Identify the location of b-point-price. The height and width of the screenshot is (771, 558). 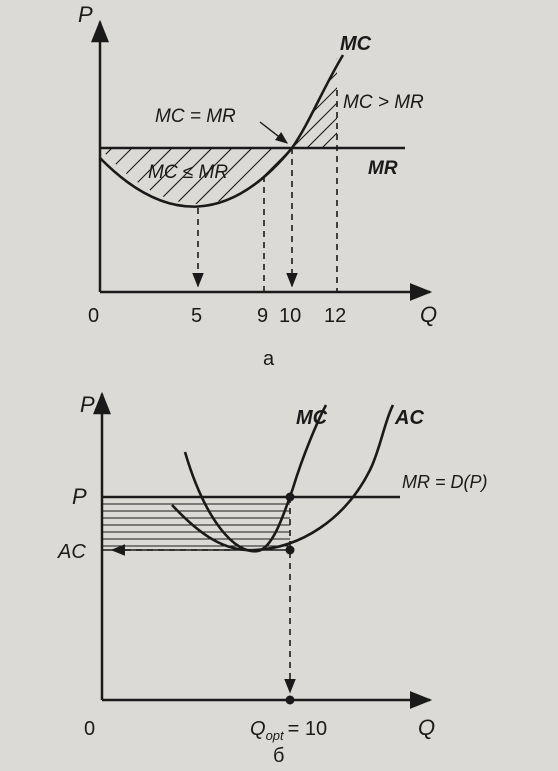
(290, 497).